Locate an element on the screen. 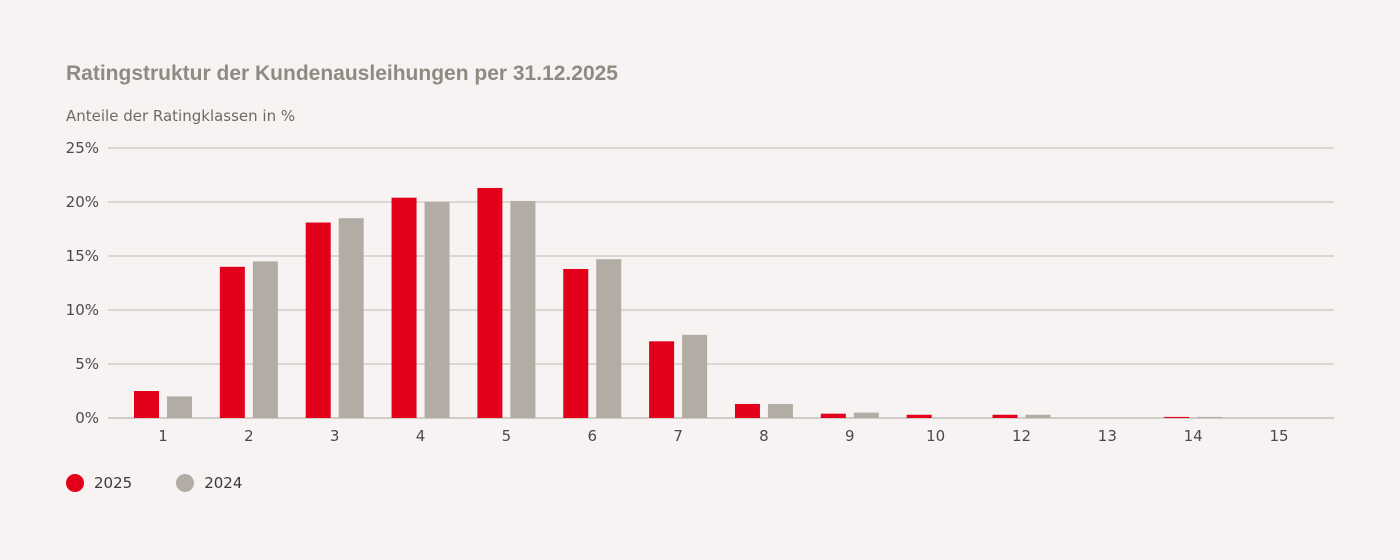  x-tick-label-14: 14 is located at coordinates (1193, 436).